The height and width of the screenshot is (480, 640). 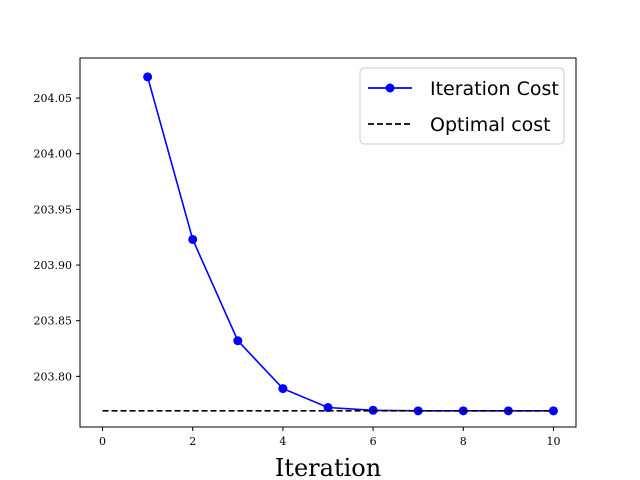 What do you see at coordinates (53, 154) in the screenshot?
I see `y-tick-label: 204.00` at bounding box center [53, 154].